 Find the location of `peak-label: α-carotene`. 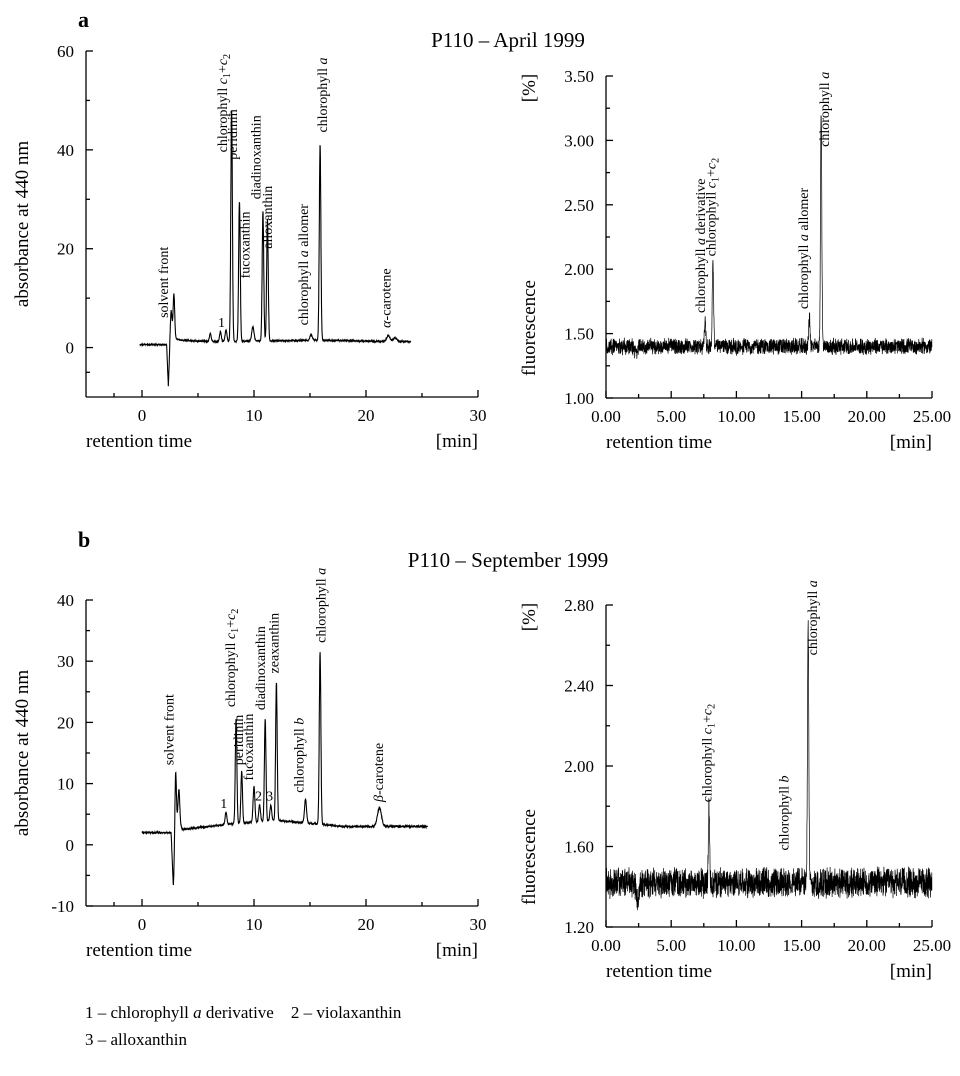

peak-label: α-carotene is located at coordinates (387, 297).